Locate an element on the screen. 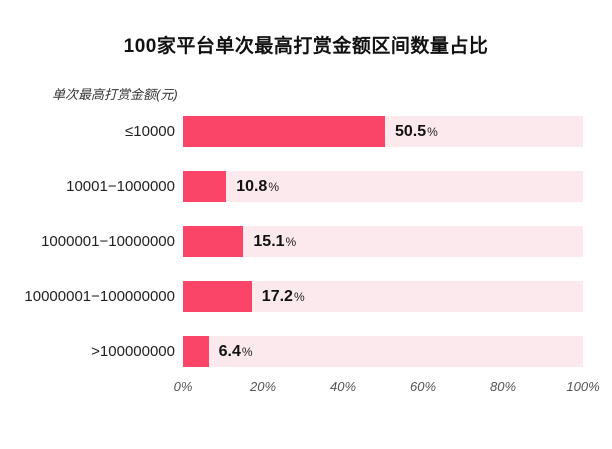  bar-track: 10.8% is located at coordinates (383, 186).